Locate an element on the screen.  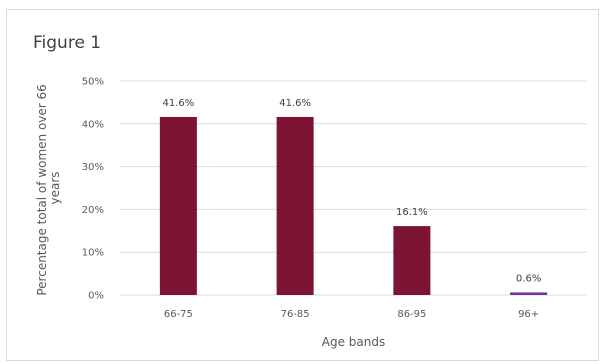
x-axis-label: Age bands is located at coordinates (353, 342).